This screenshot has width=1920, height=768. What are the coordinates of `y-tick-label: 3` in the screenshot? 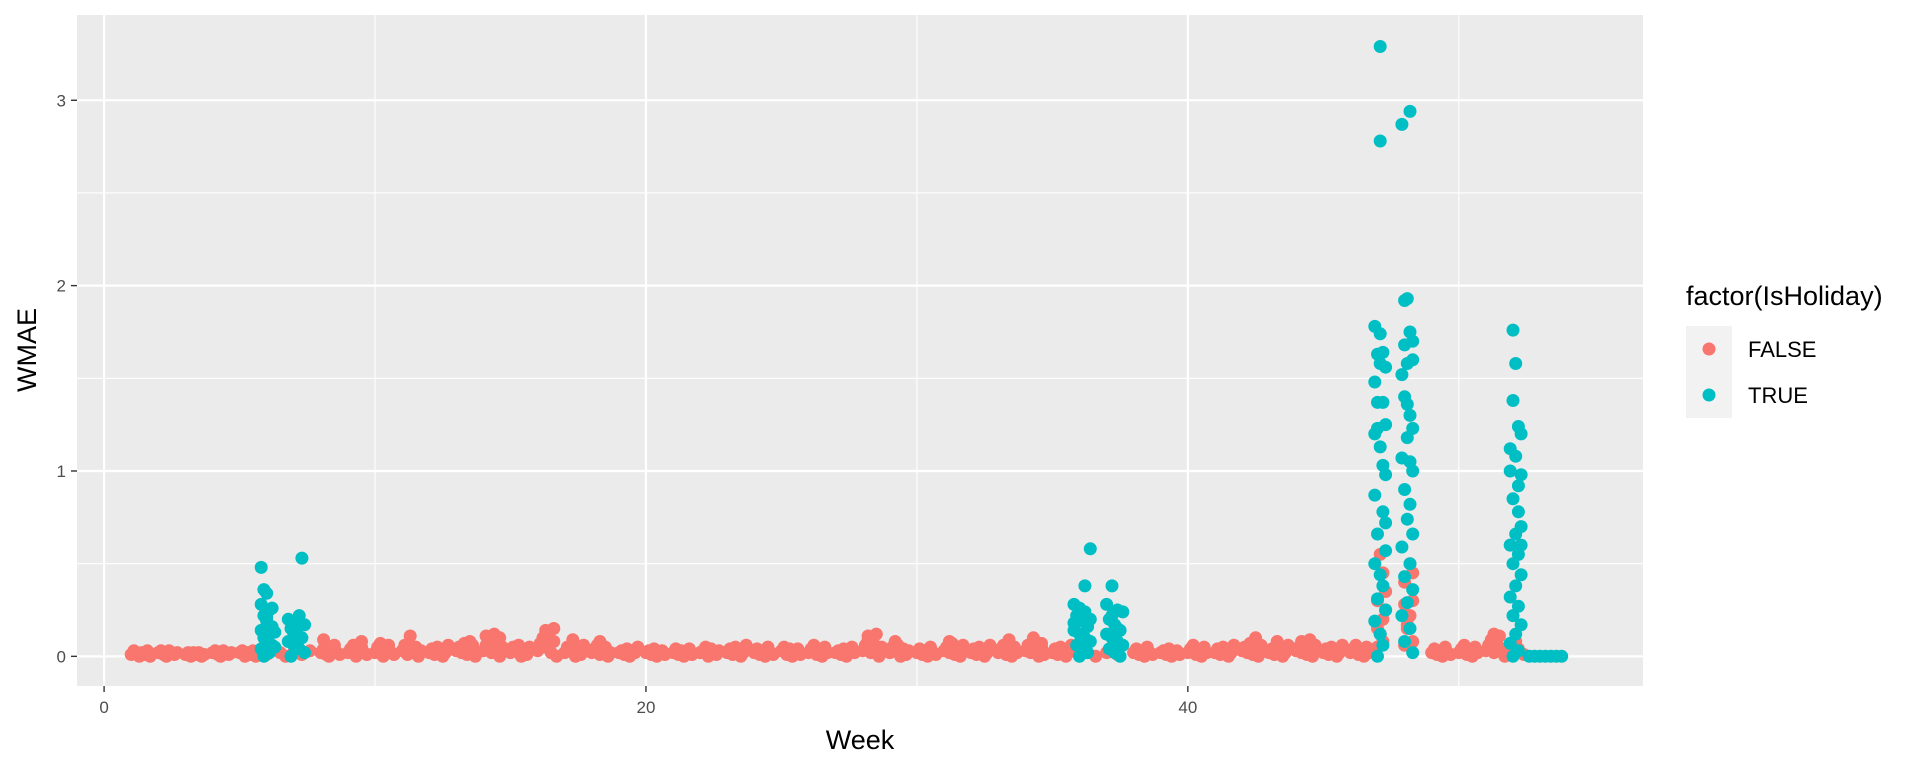 It's located at (61, 100).